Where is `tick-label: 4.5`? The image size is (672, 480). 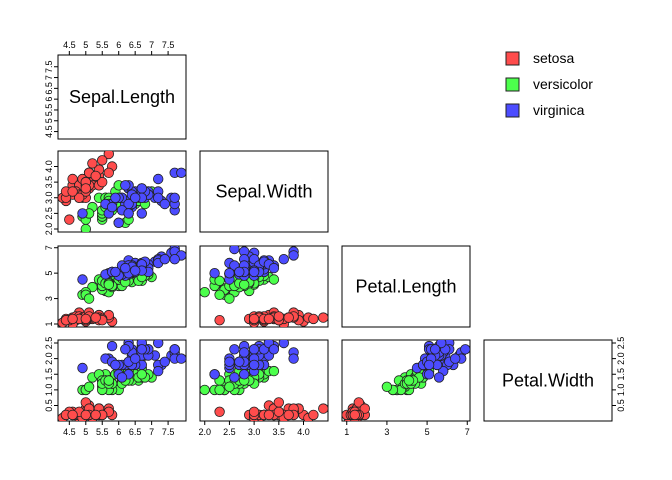
tick-label: 4.5 is located at coordinates (69, 432).